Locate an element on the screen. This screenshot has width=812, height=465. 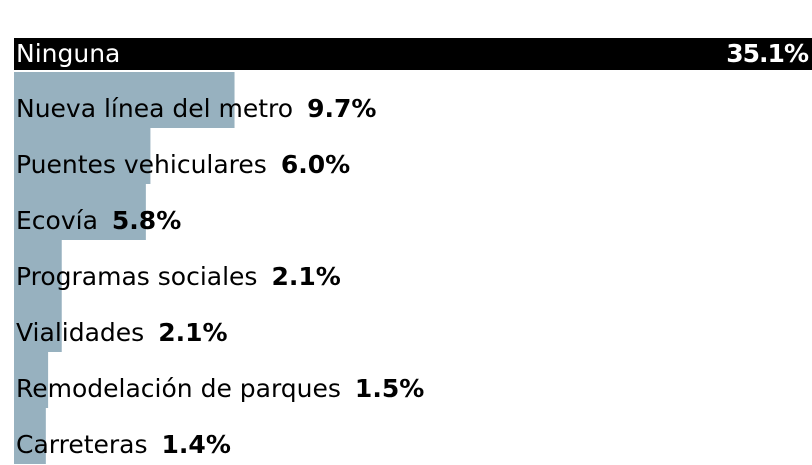
value-label: 35.1% is located at coordinates (767, 53).